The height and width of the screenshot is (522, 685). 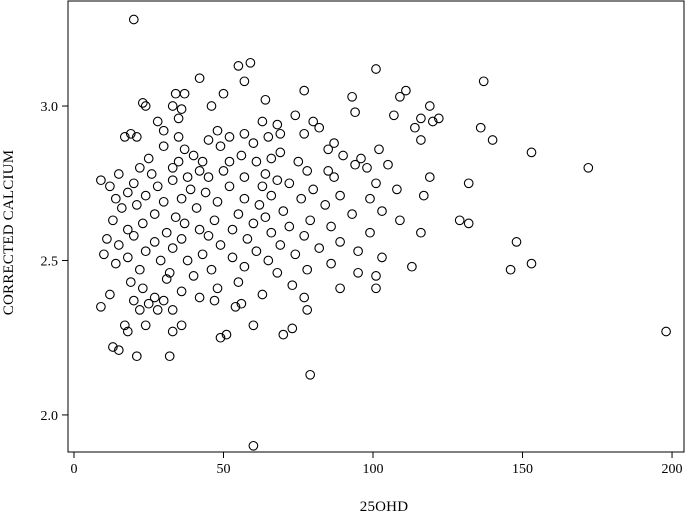 What do you see at coordinates (50, 416) in the screenshot?
I see `y-tick-label: 2.0` at bounding box center [50, 416].